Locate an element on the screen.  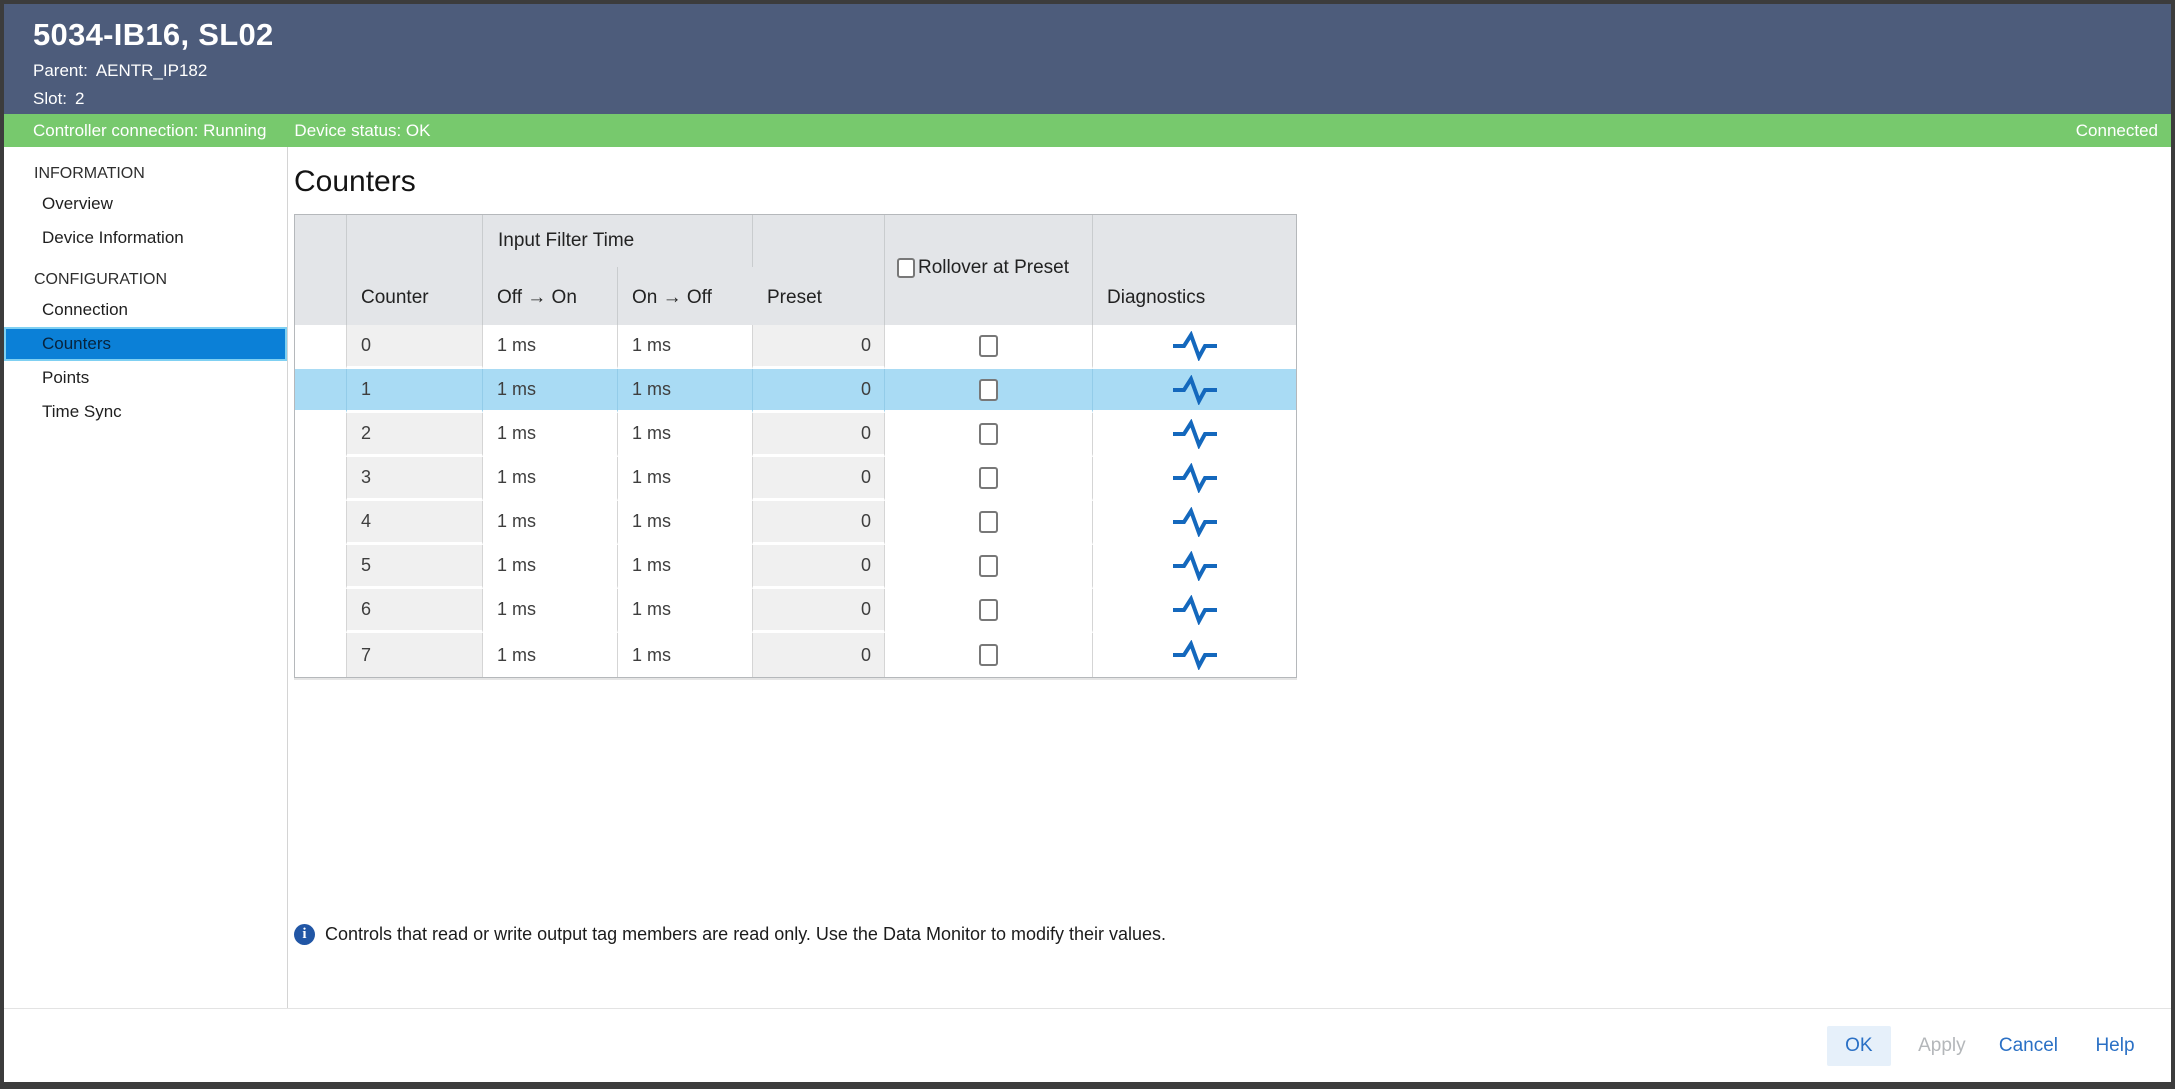
sidebar-item-device-information: Device Information is located at coordinates (113, 237).